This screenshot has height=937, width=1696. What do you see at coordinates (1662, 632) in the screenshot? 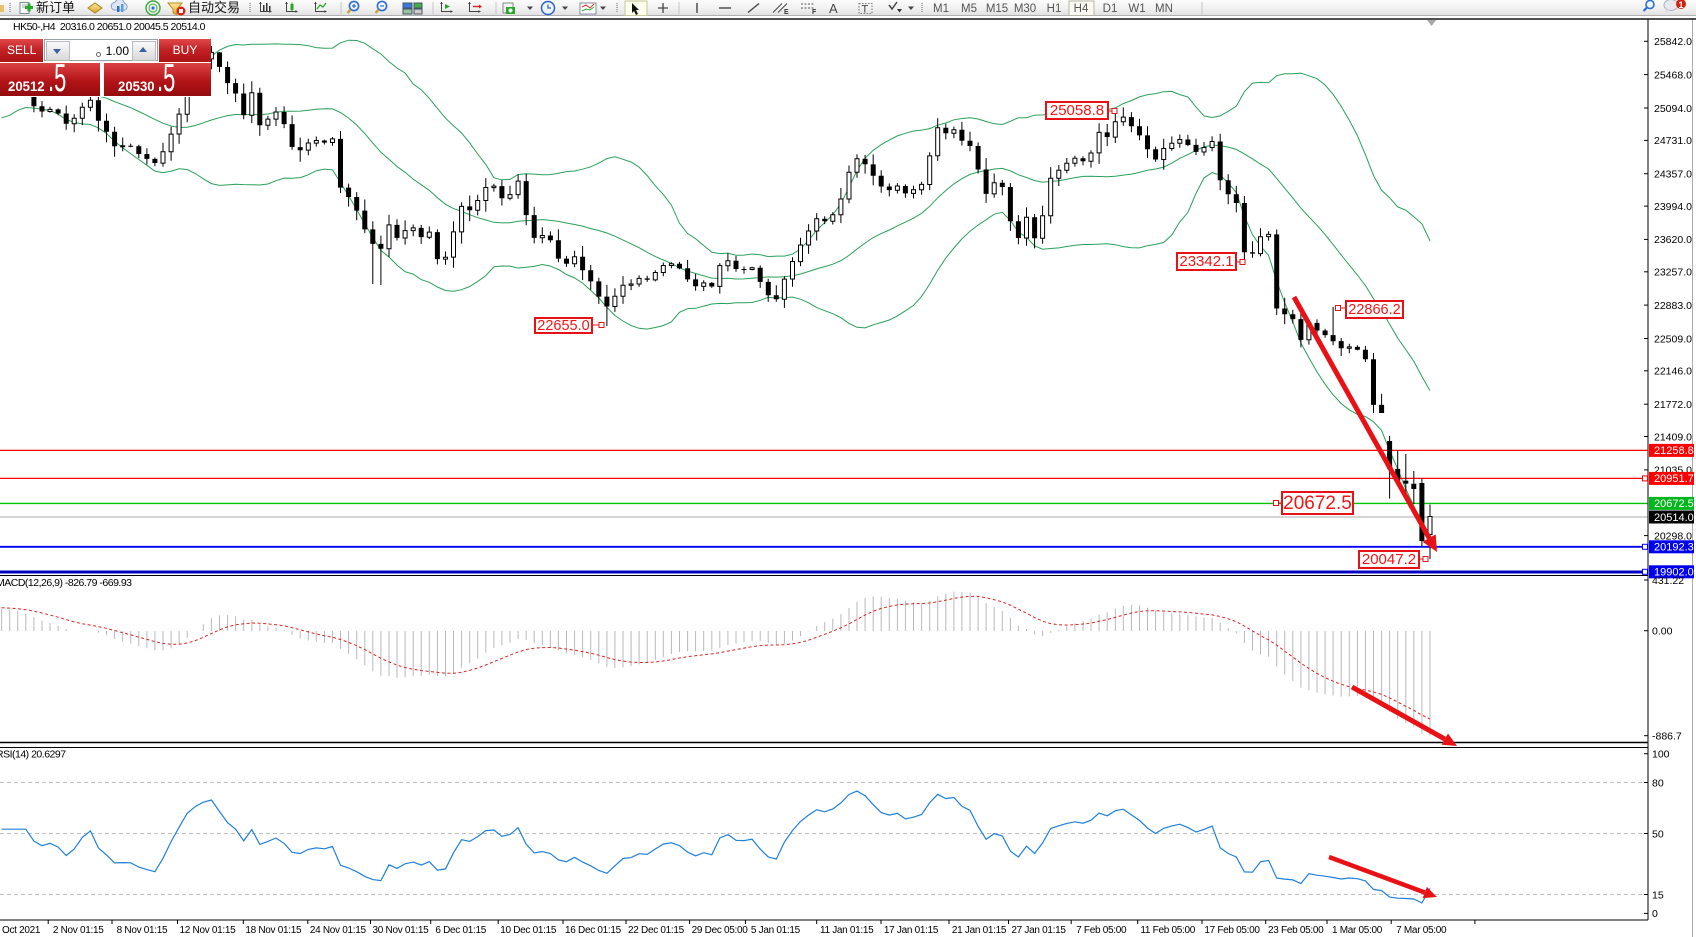
I see `svg-text: 0.00` at bounding box center [1662, 632].